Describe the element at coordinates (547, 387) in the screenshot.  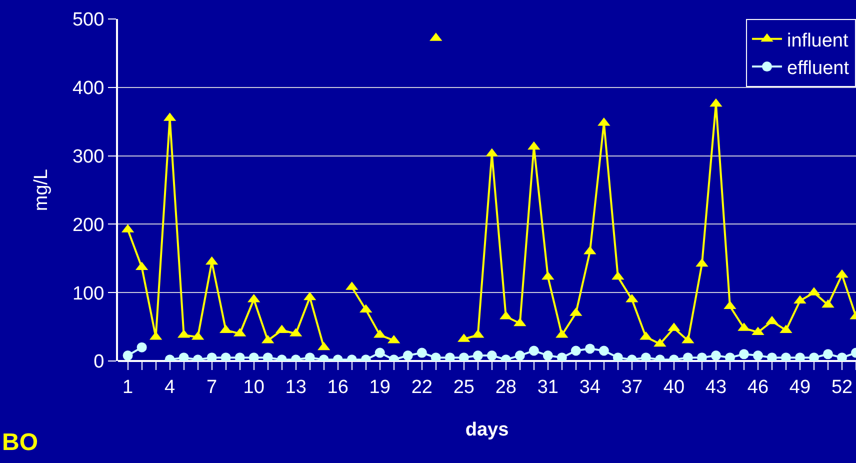
I see `x-tick-label: 31` at that location.